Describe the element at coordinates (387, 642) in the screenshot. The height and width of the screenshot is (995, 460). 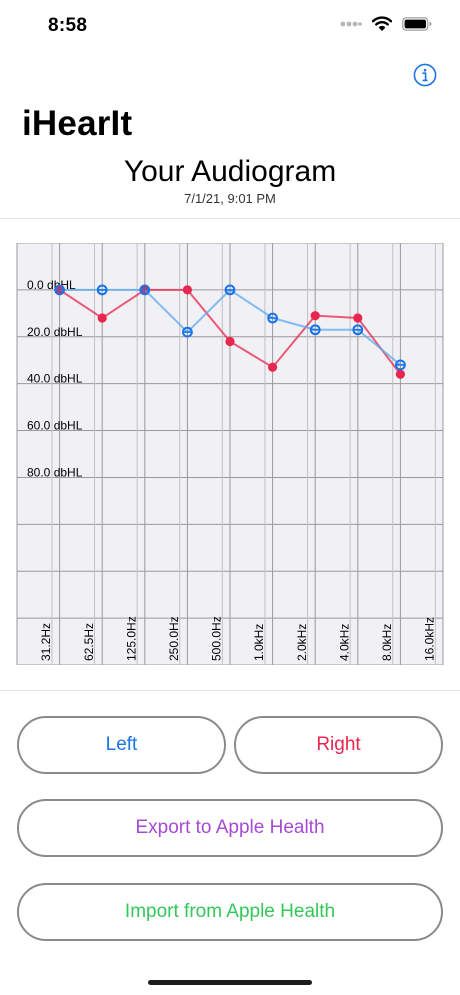
I see `x-axis-label: 8.0kHz` at that location.